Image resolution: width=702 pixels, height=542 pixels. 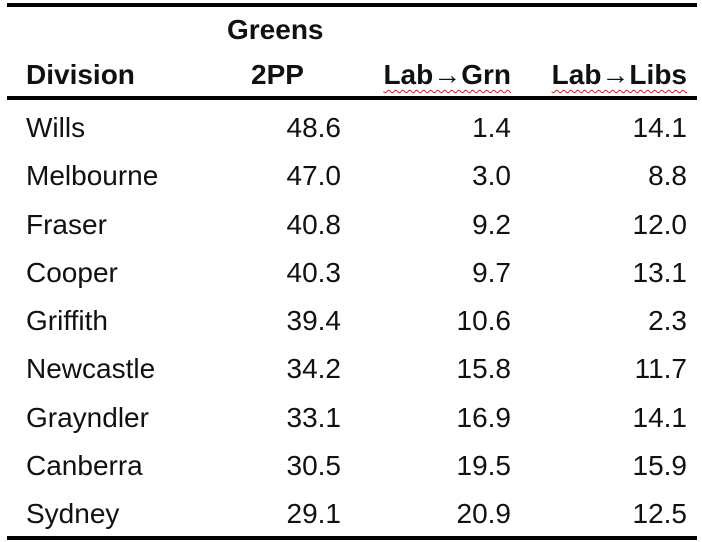 I want to click on cell-division: Grayndler, so click(x=87, y=417).